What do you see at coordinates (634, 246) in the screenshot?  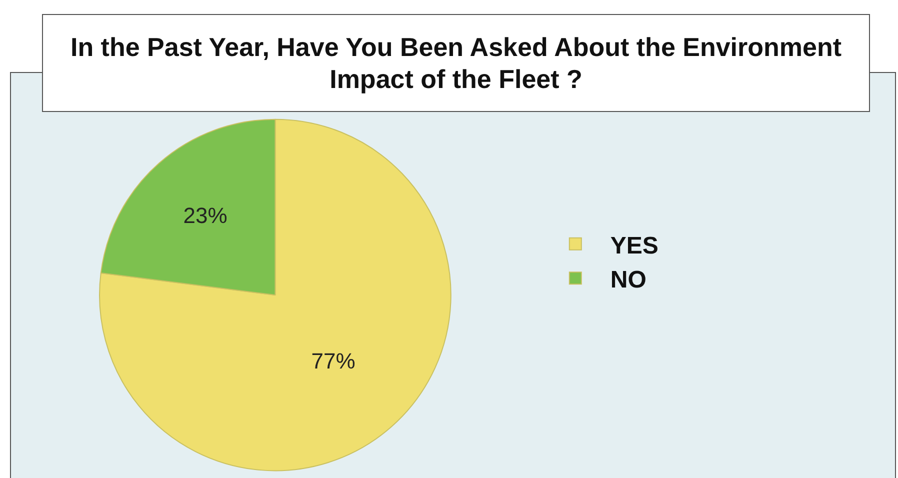 I see `legend-label: YES` at bounding box center [634, 246].